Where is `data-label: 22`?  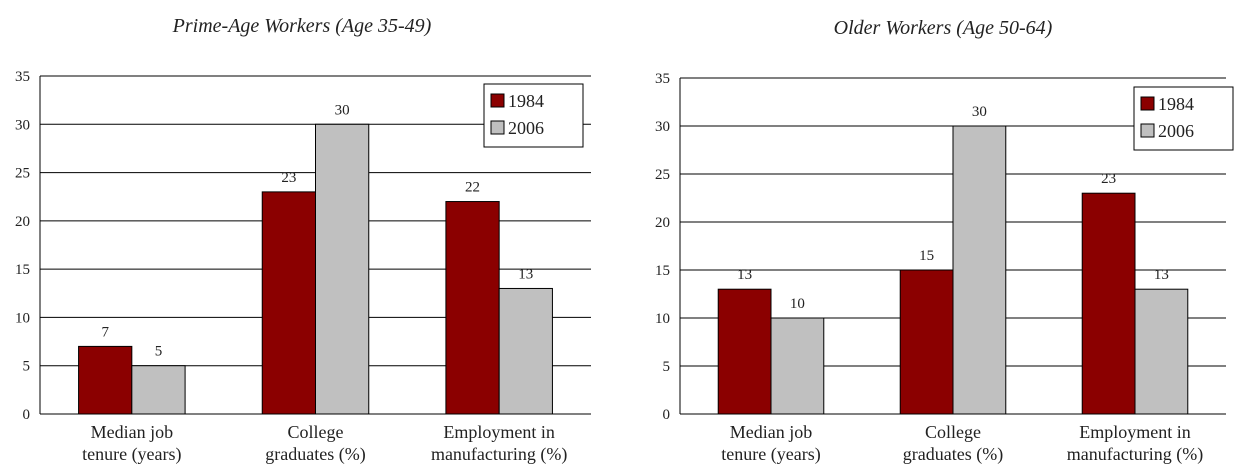 data-label: 22 is located at coordinates (472, 188).